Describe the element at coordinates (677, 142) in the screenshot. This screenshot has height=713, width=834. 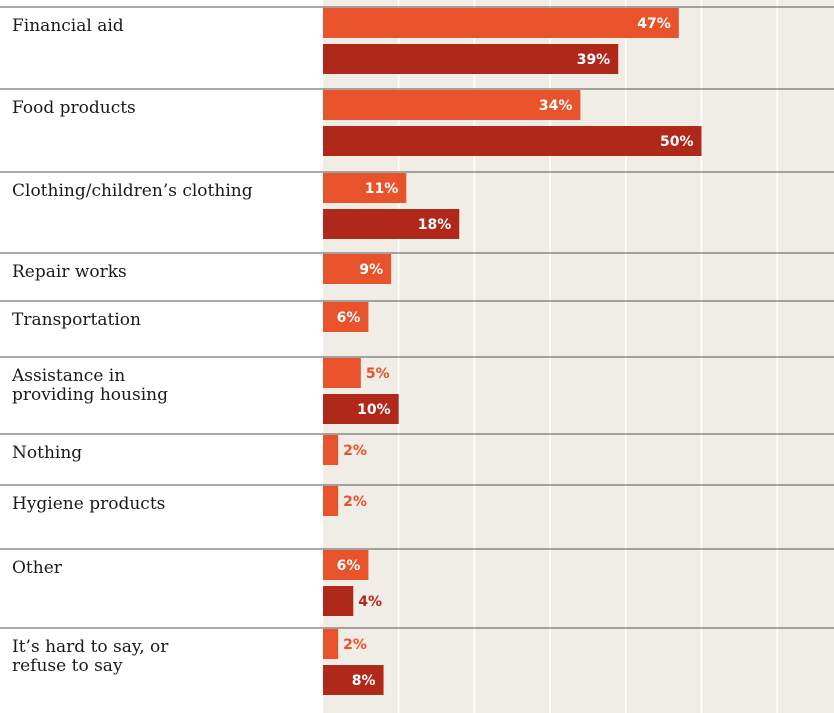
I see `bar-value-label: 50%` at that location.